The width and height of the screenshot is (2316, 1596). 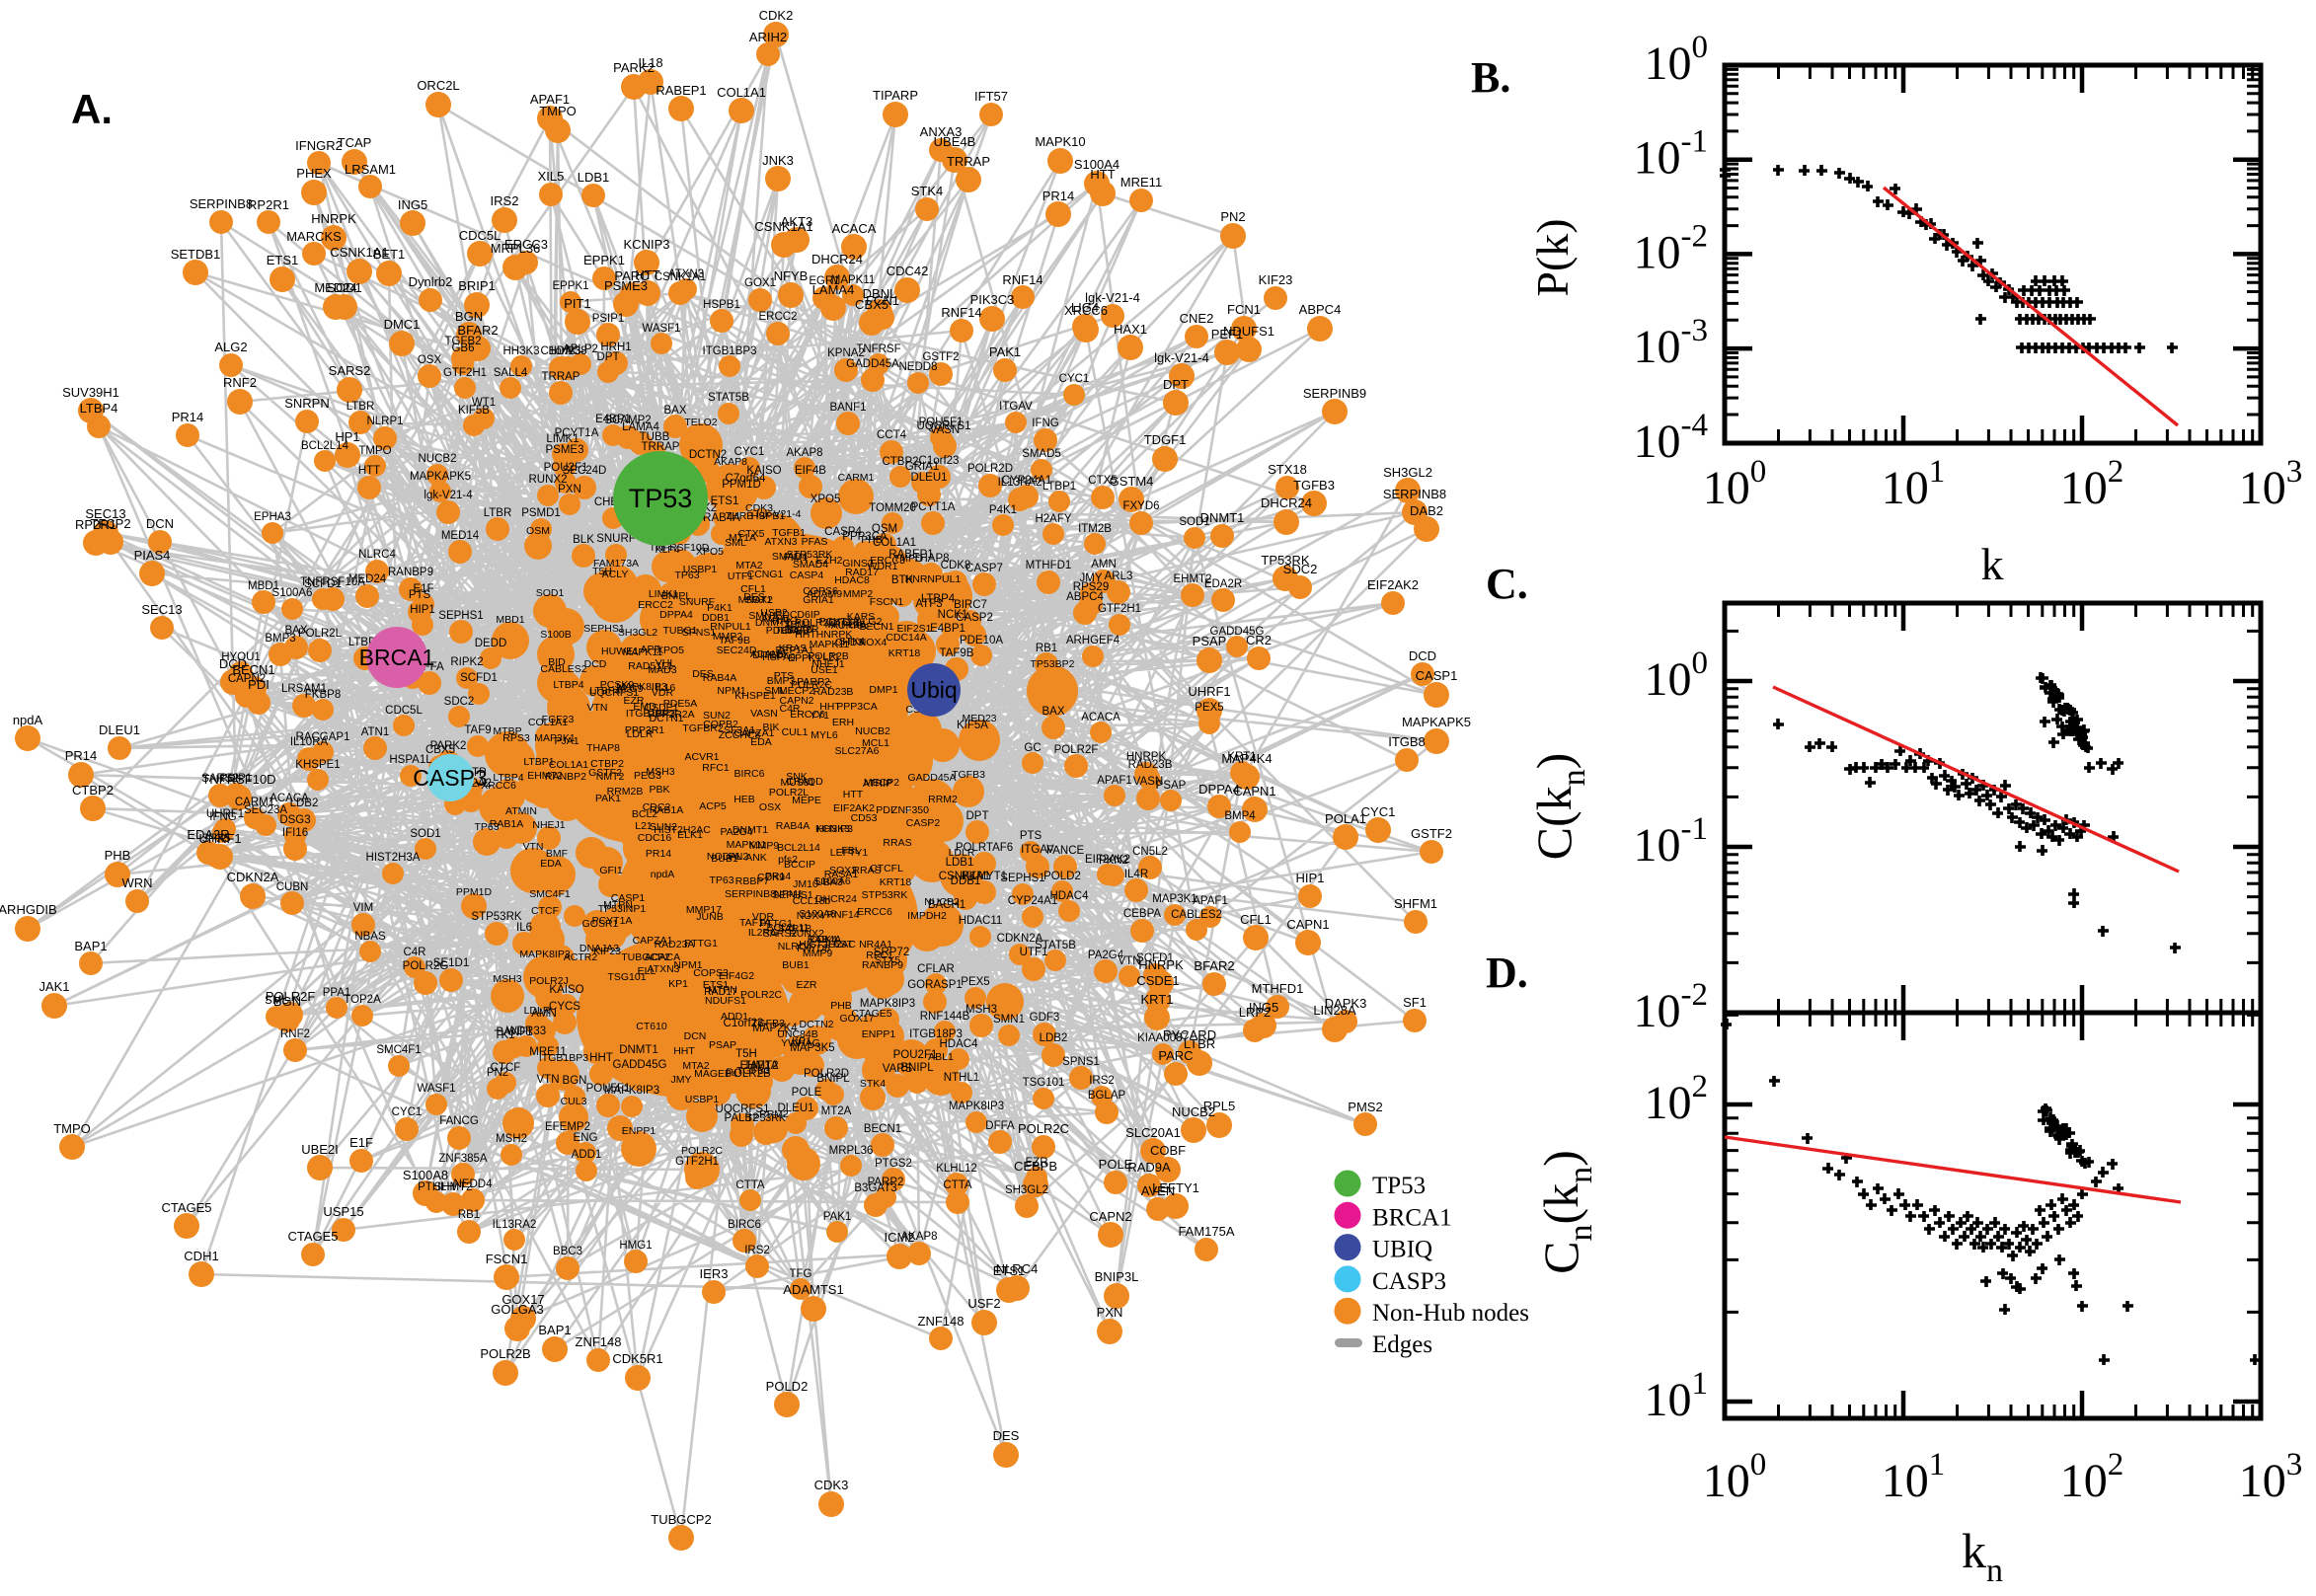 I want to click on svg-text: ITGB18P3, so click(x=936, y=1034).